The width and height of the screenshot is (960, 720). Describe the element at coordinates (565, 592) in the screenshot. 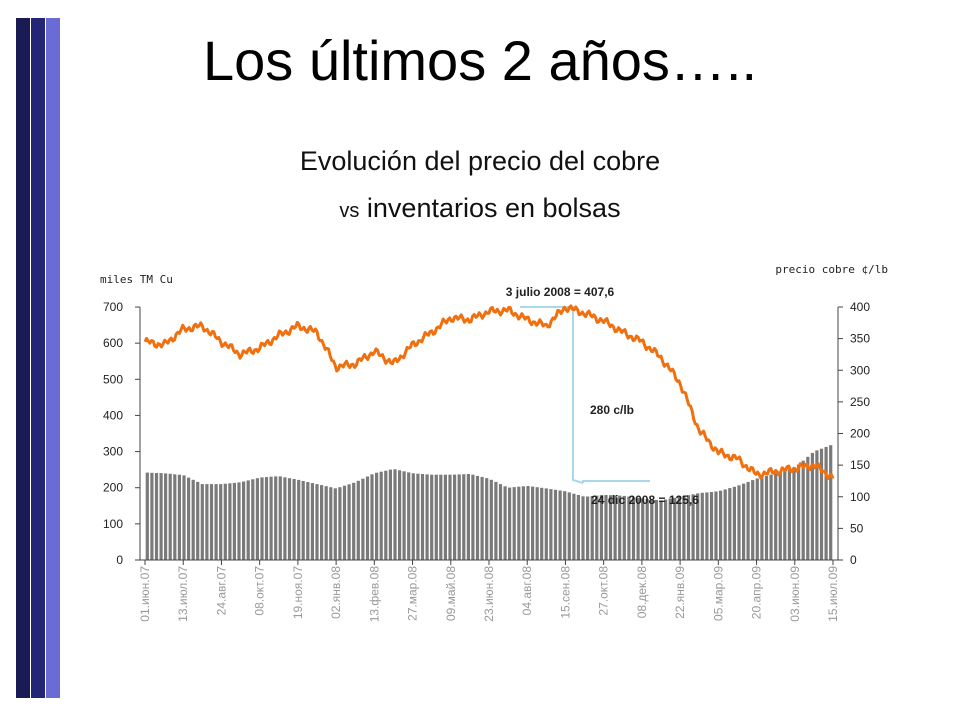

I see `x-tick-label: 15.сен.08` at that location.